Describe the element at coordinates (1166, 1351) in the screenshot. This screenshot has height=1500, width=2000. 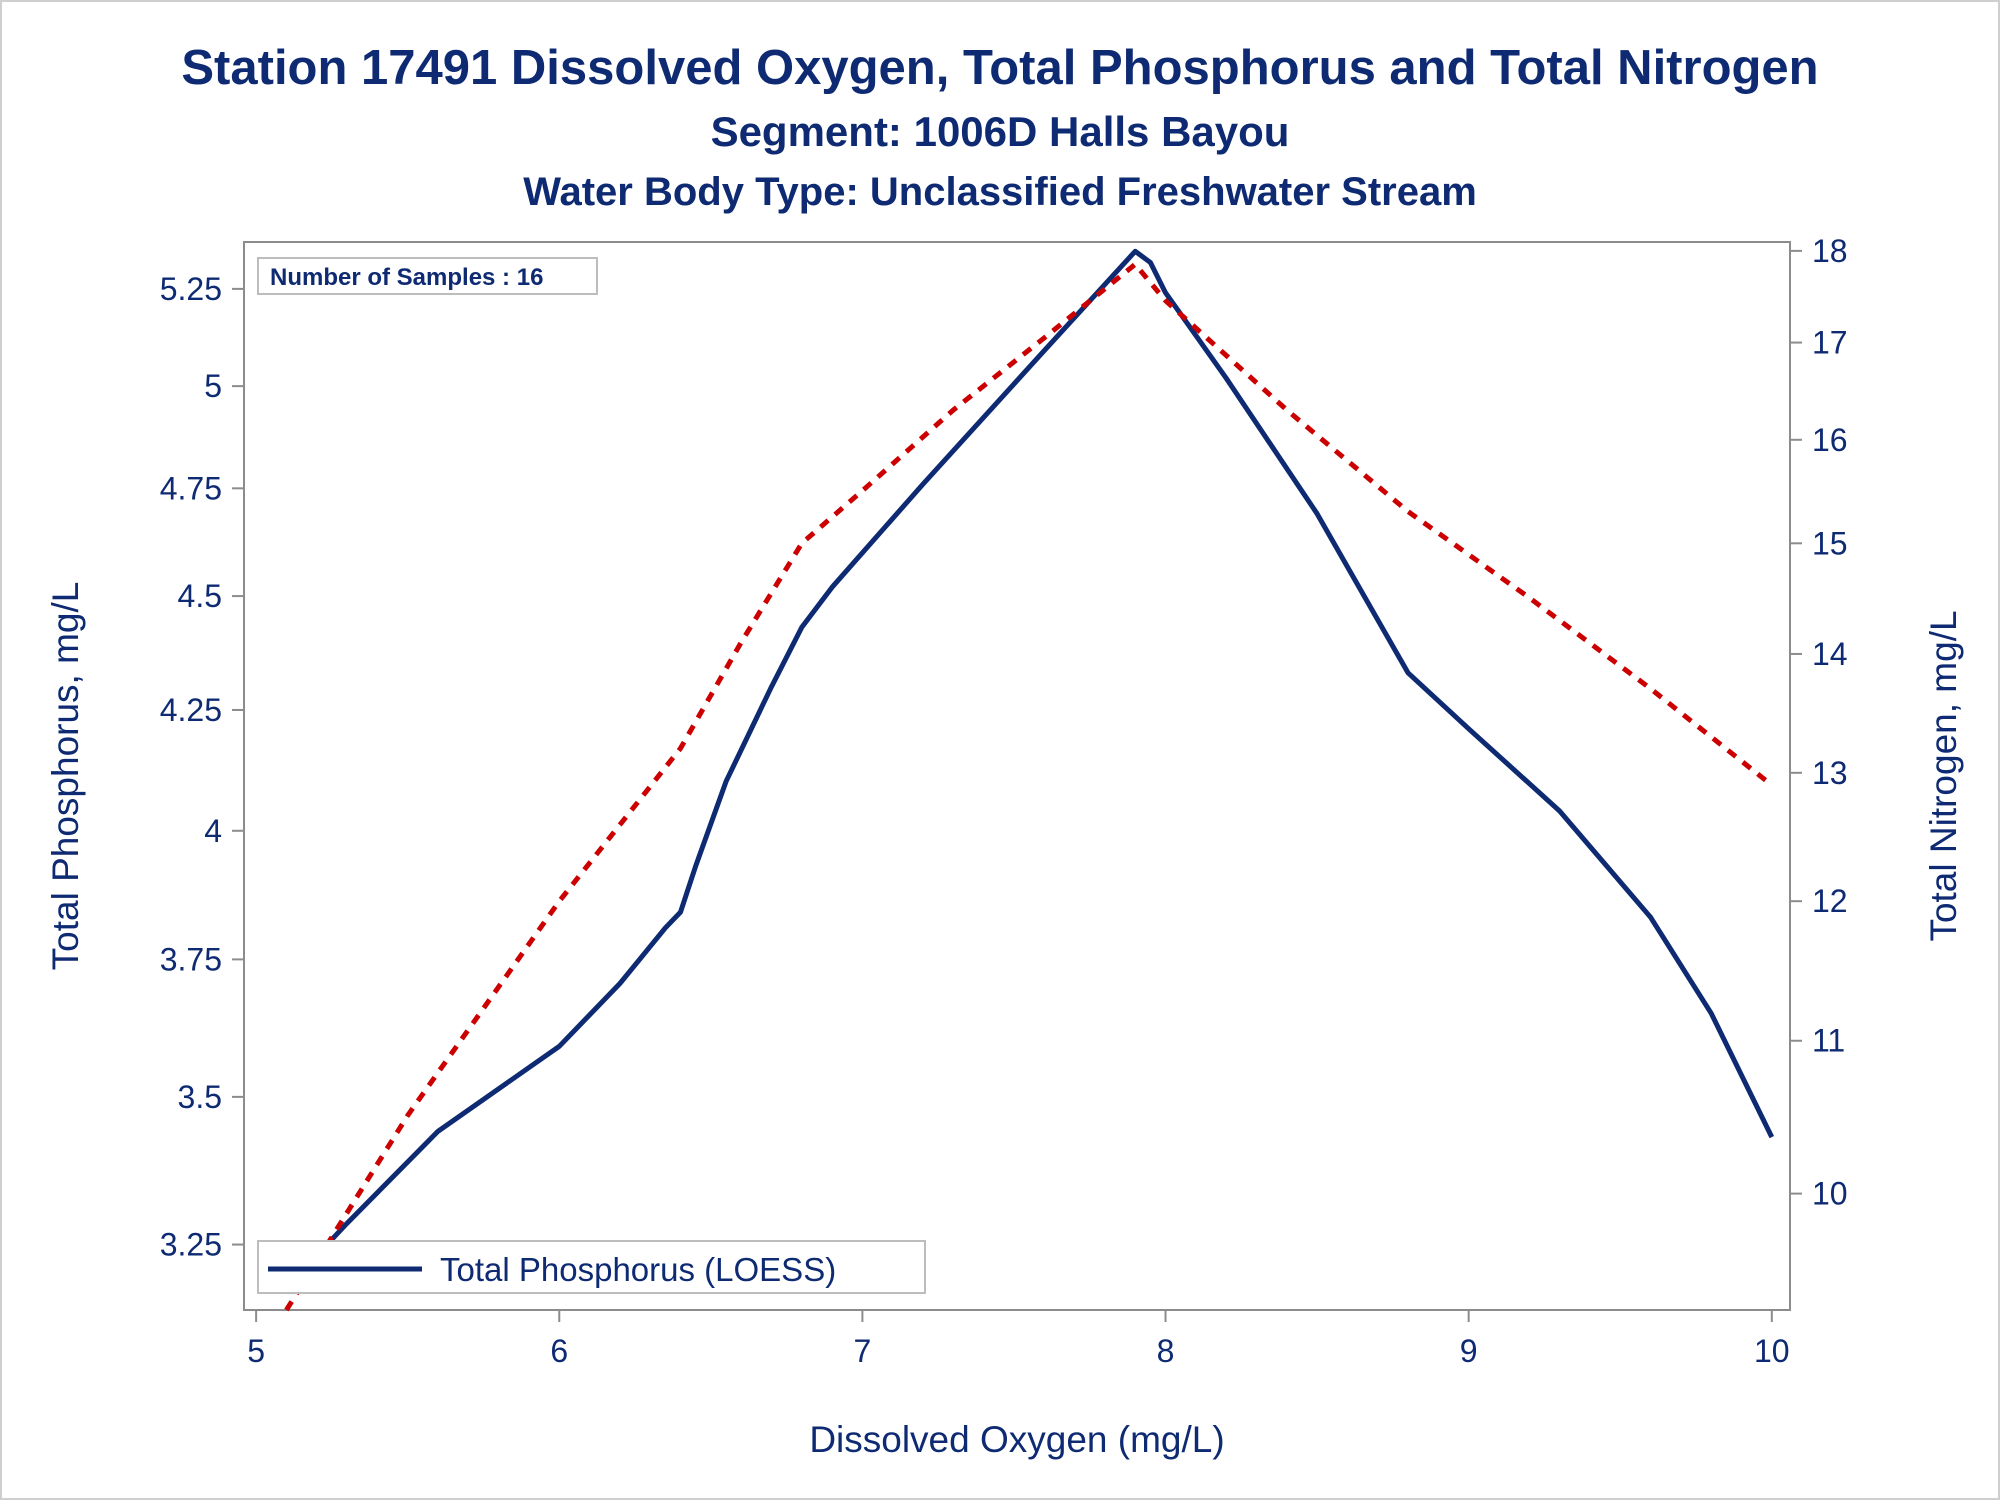
I see `x-tick-label: 8` at that location.